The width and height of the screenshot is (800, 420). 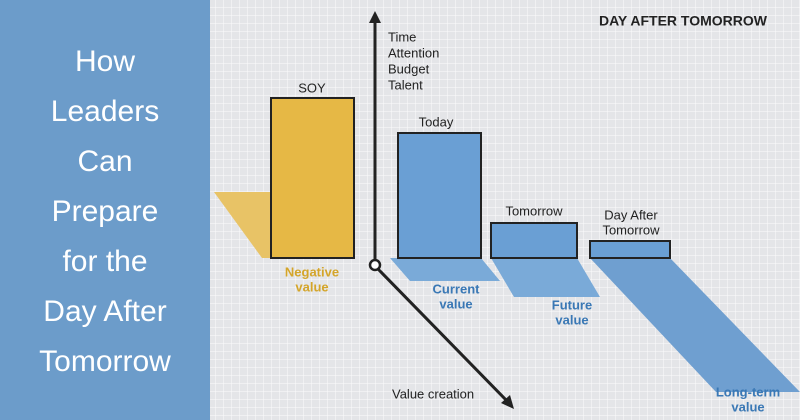 I want to click on headline-line: Leaders, so click(x=105, y=111).